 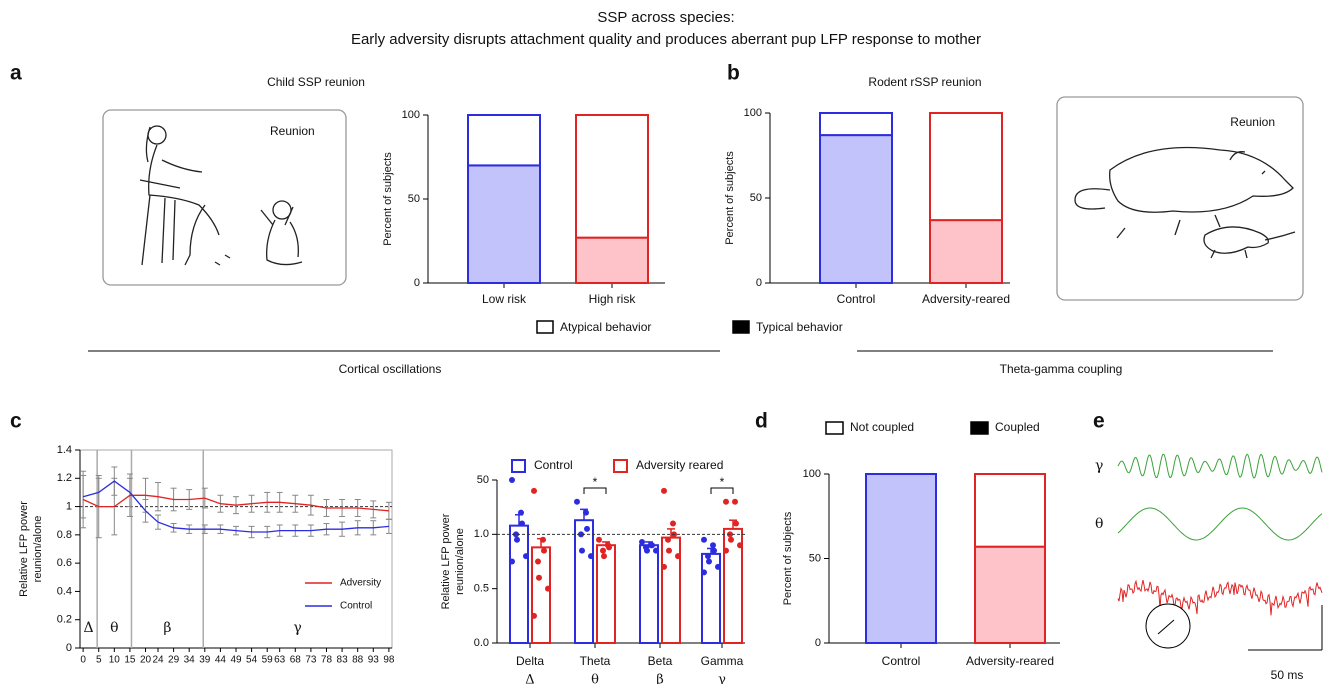 I want to click on significance-bracket, so click(x=595, y=490).